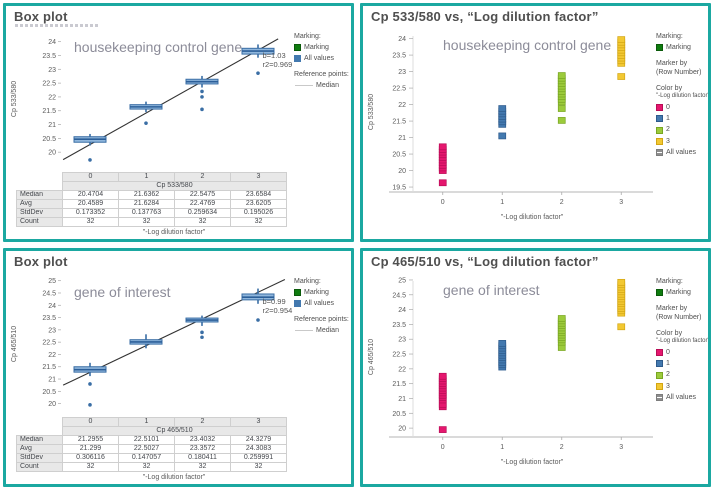 This screenshot has height=490, width=715. Describe the element at coordinates (258, 204) in the screenshot. I see `table-cell: 23.6205` at that location.